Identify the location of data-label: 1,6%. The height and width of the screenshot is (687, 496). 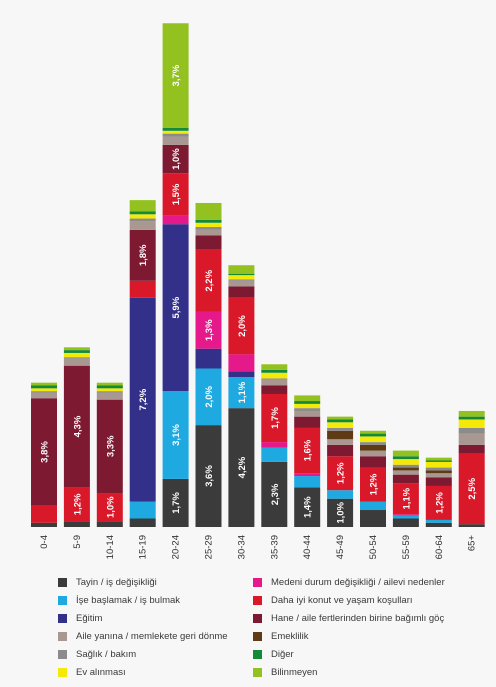
(308, 450).